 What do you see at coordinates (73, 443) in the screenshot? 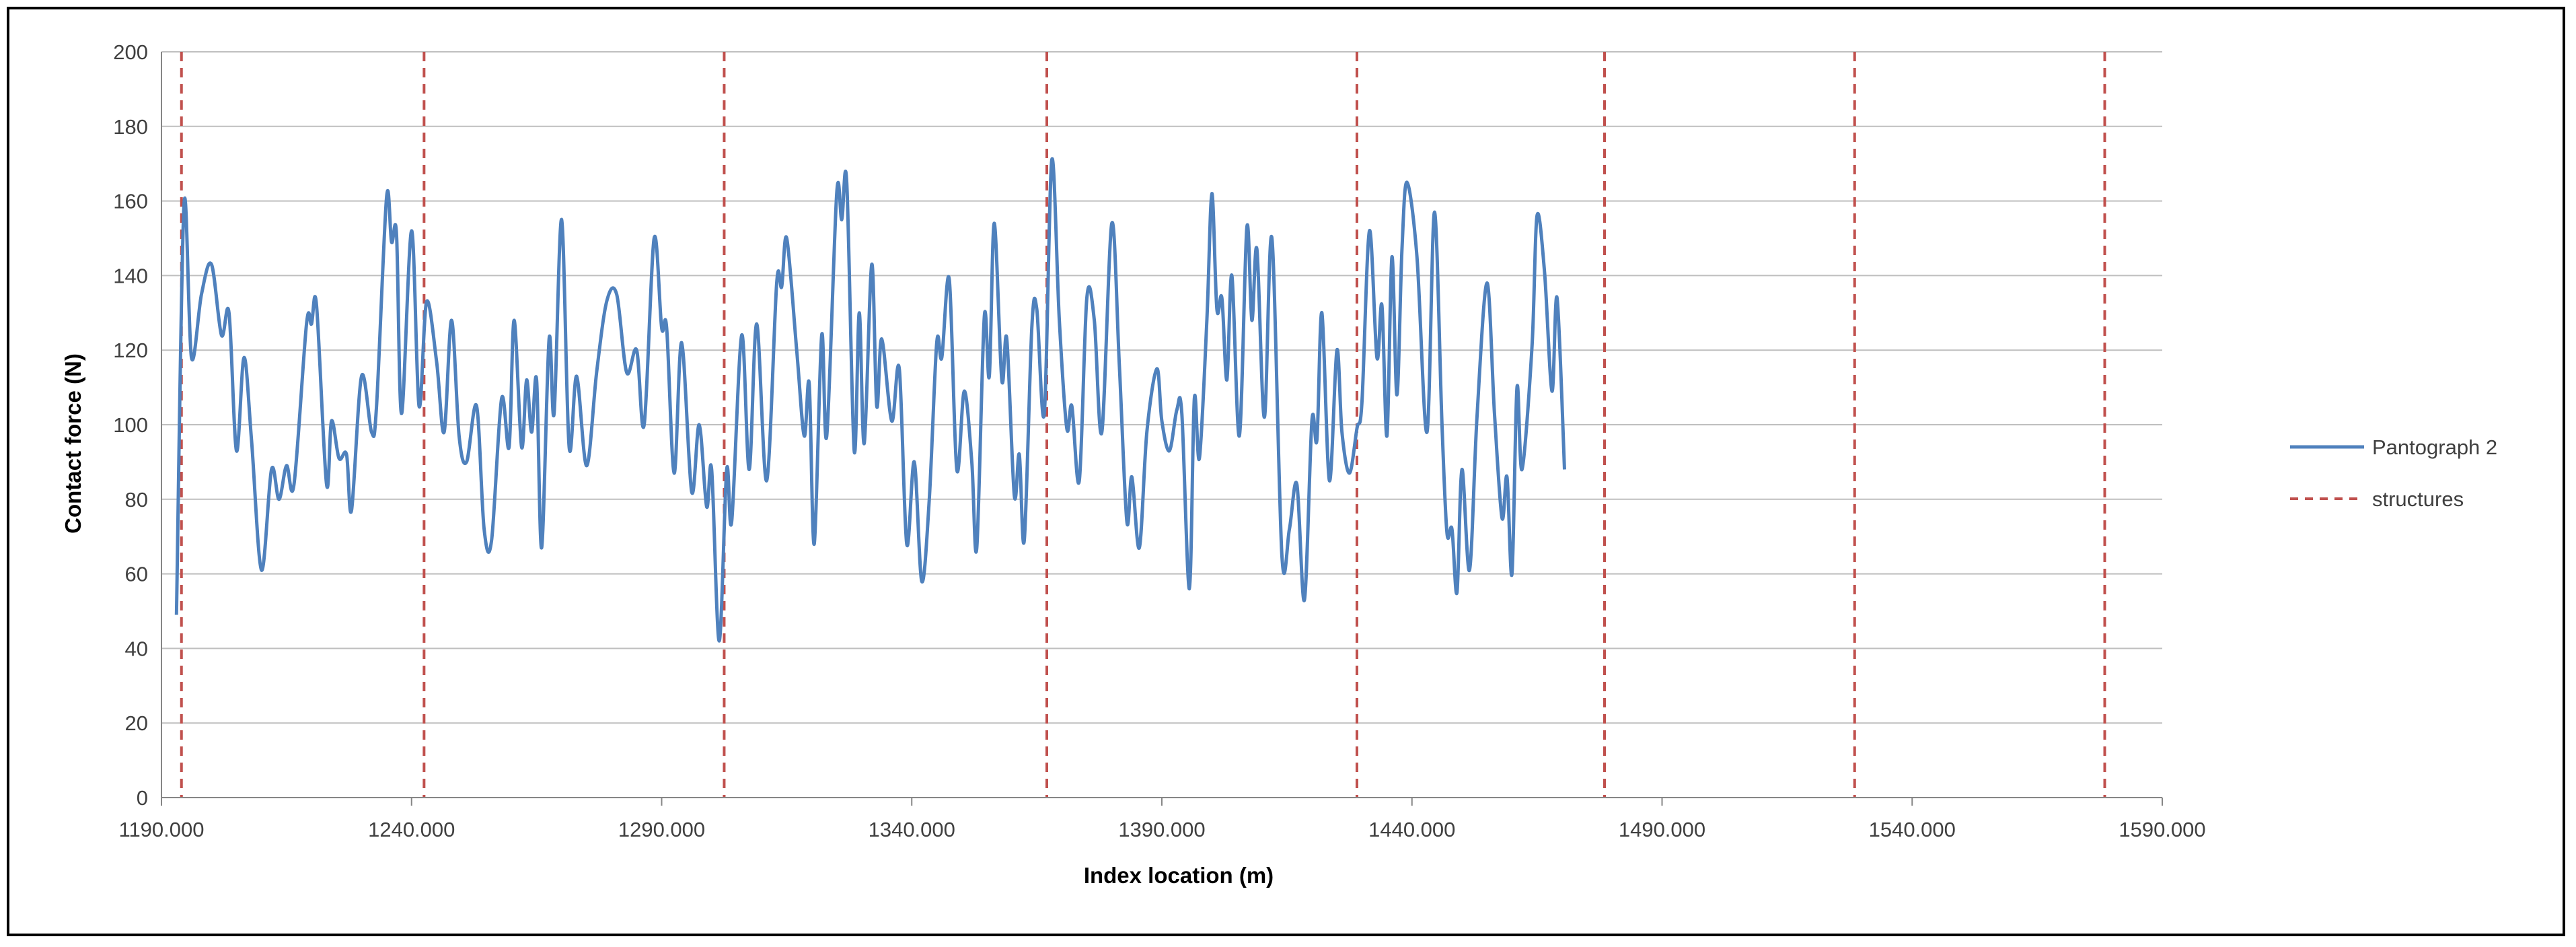
I see `y-axis-title: Contact force (N)` at bounding box center [73, 443].